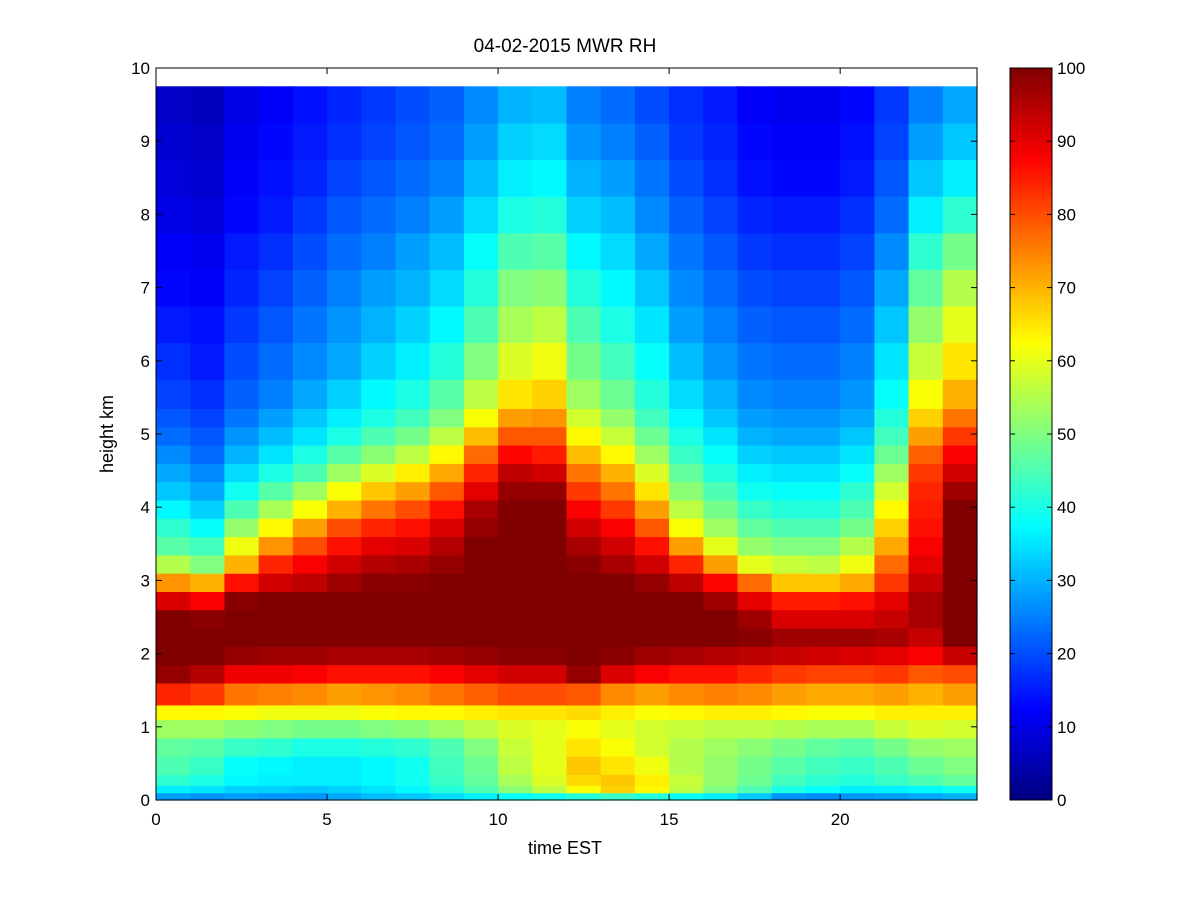  What do you see at coordinates (1066, 434) in the screenshot?
I see `colorbar-tick-label: 50` at bounding box center [1066, 434].